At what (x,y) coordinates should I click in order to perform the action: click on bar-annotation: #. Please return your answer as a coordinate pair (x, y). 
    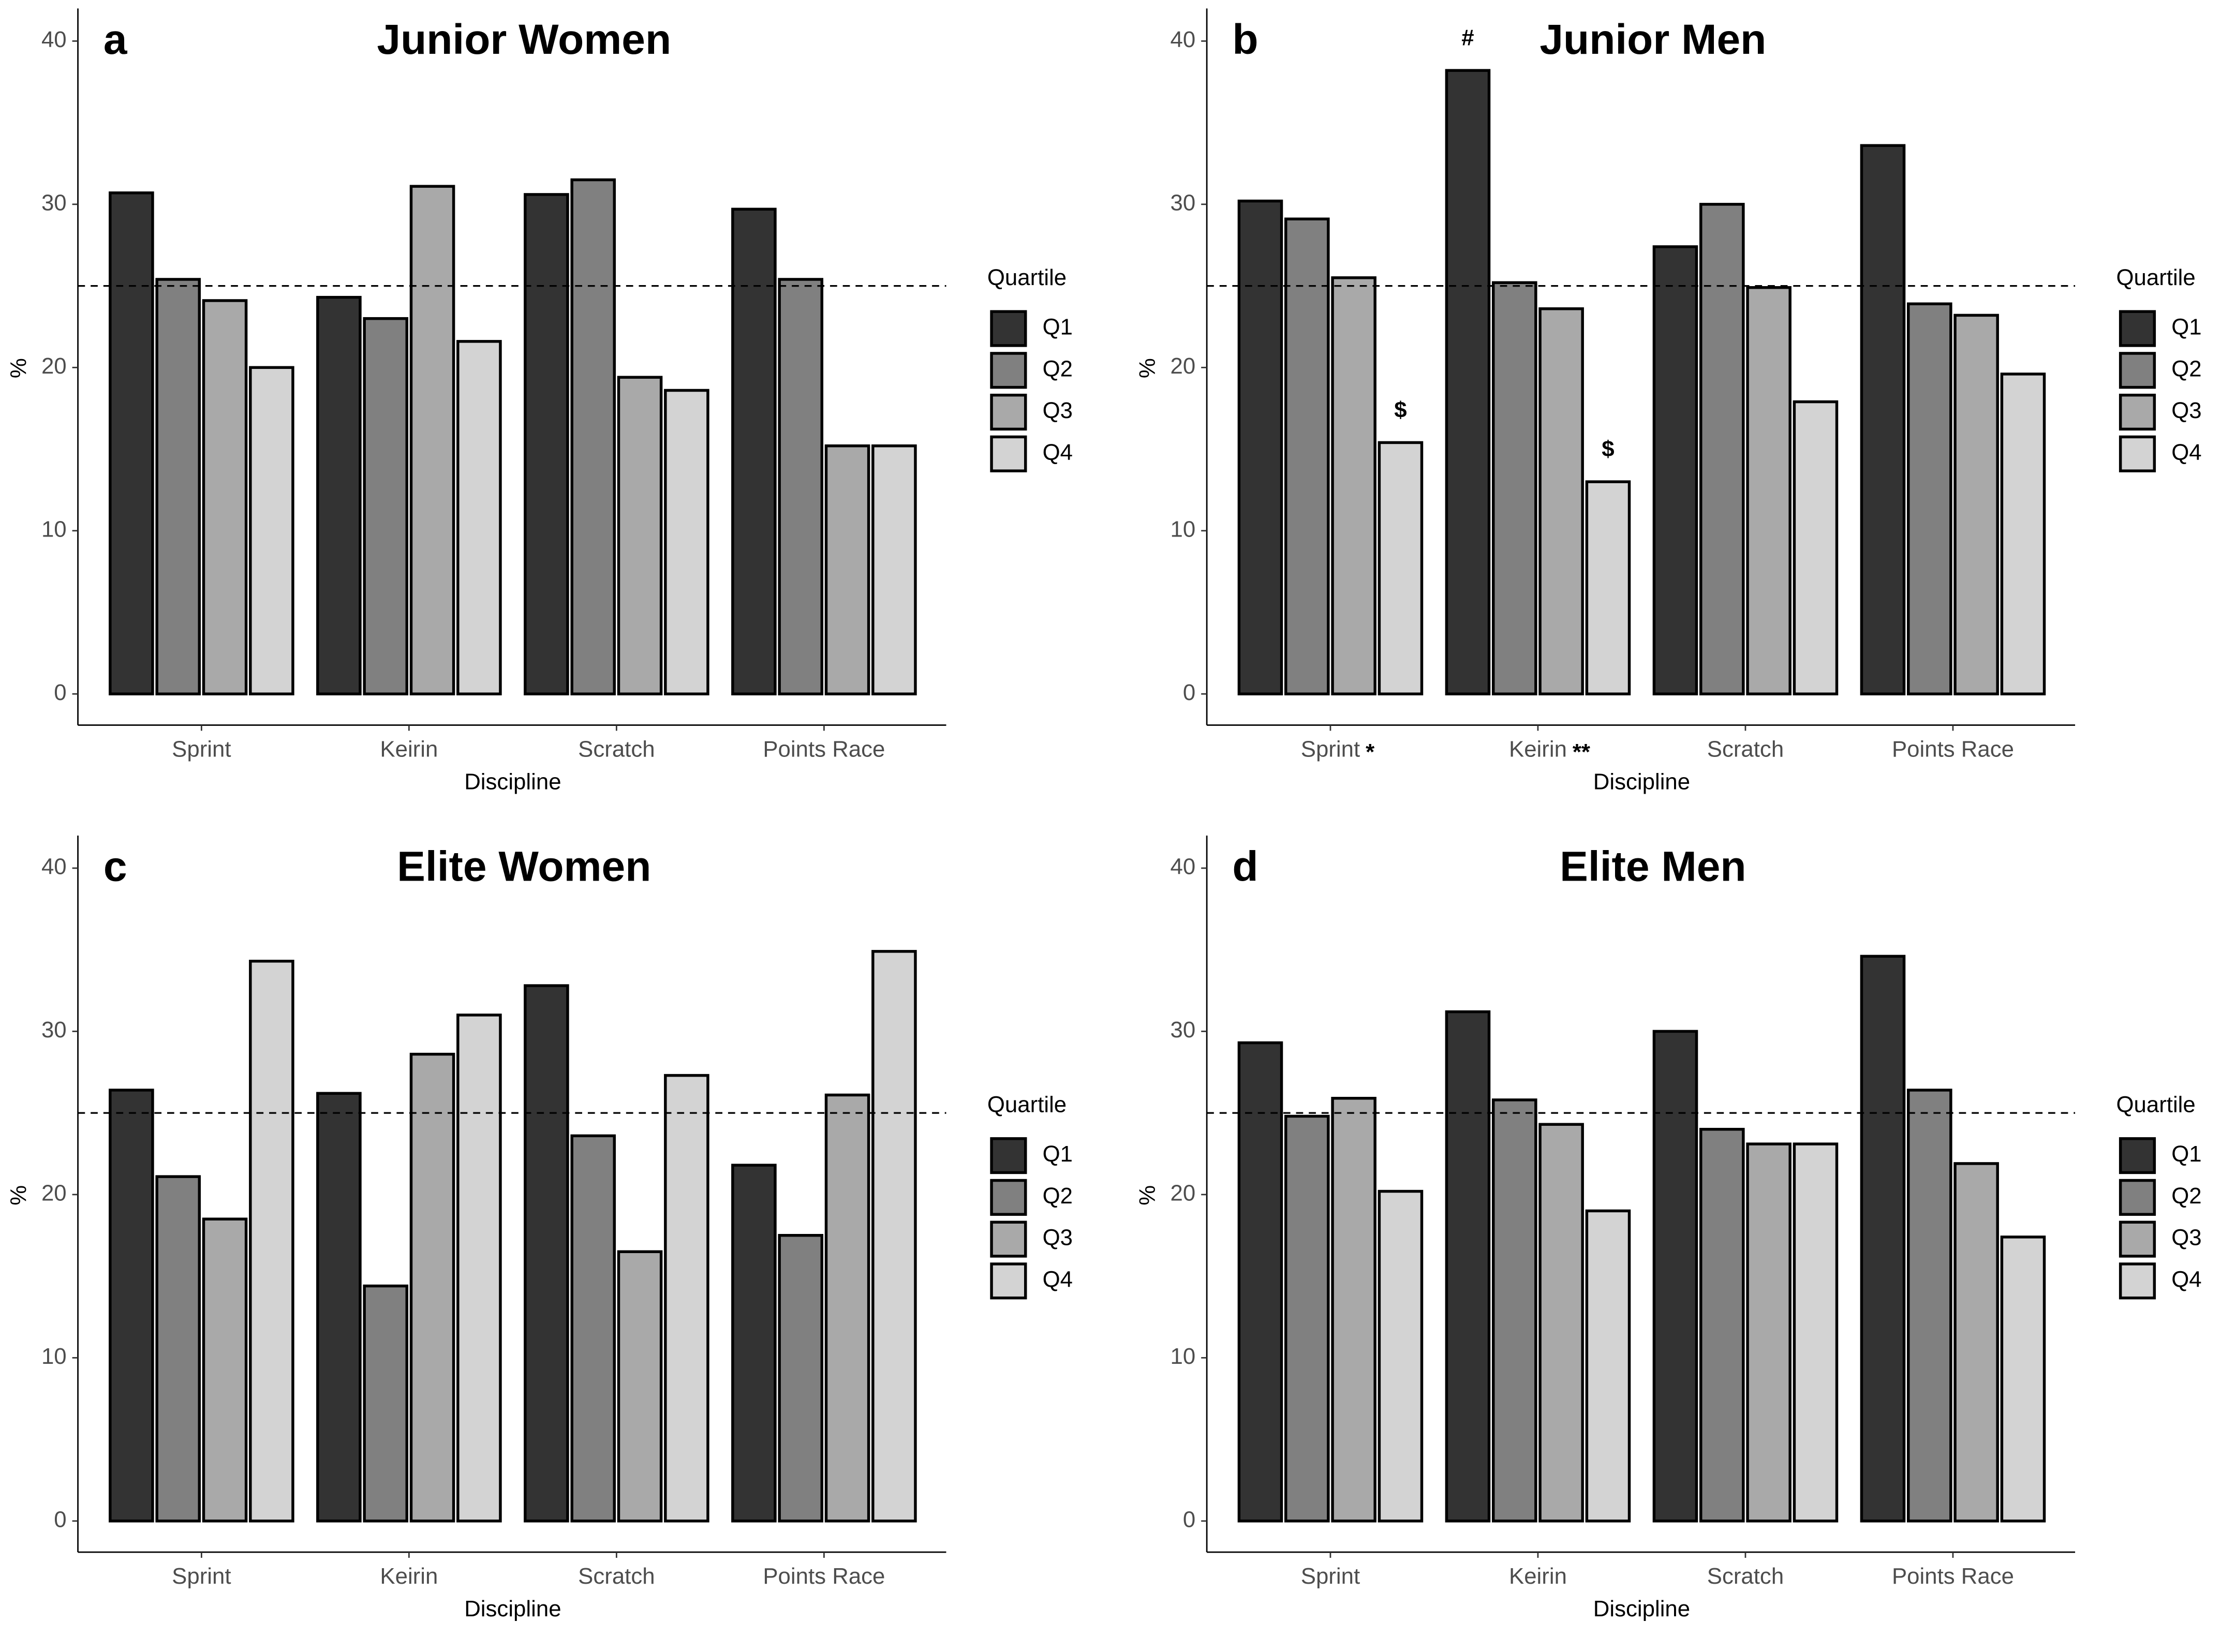
    Looking at the image, I should click on (1467, 38).